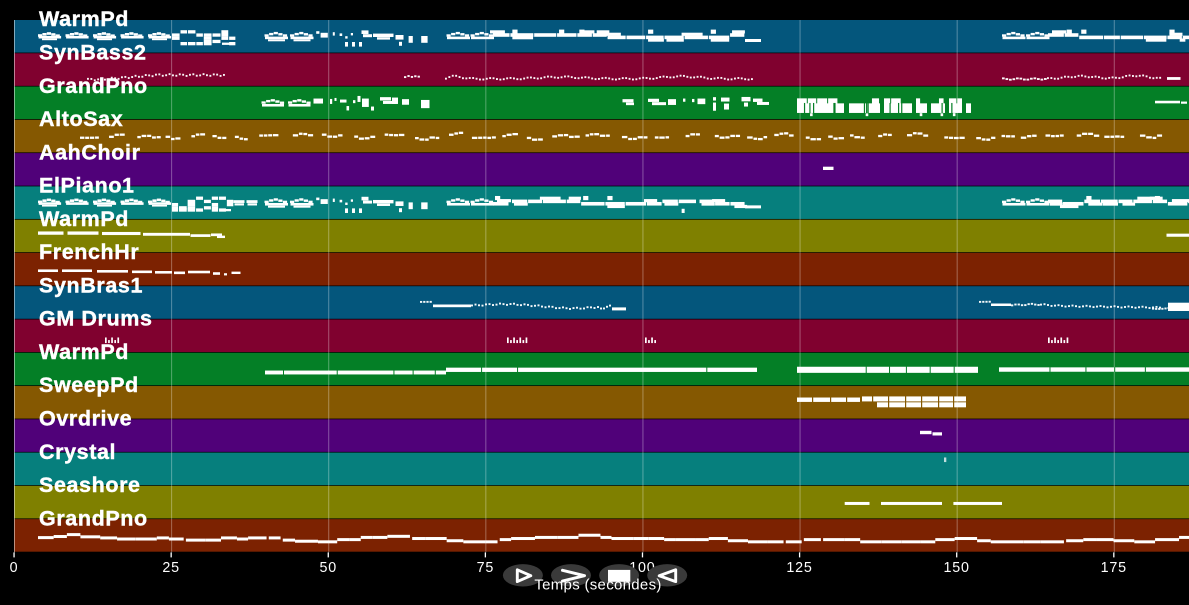 The height and width of the screenshot is (605, 1189). I want to click on svg-text: GM Drums, so click(96, 319).